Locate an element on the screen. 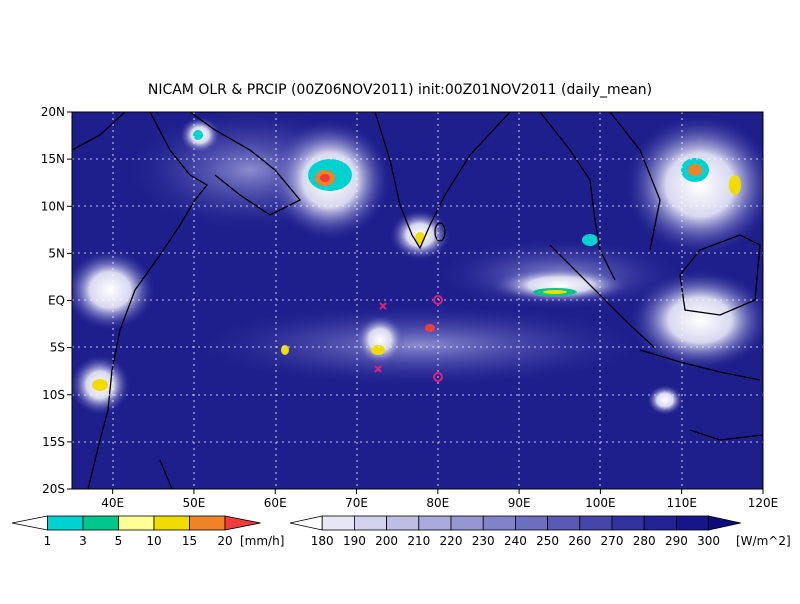 The width and height of the screenshot is (800, 604). colorbar-label: 300 is located at coordinates (708, 541).